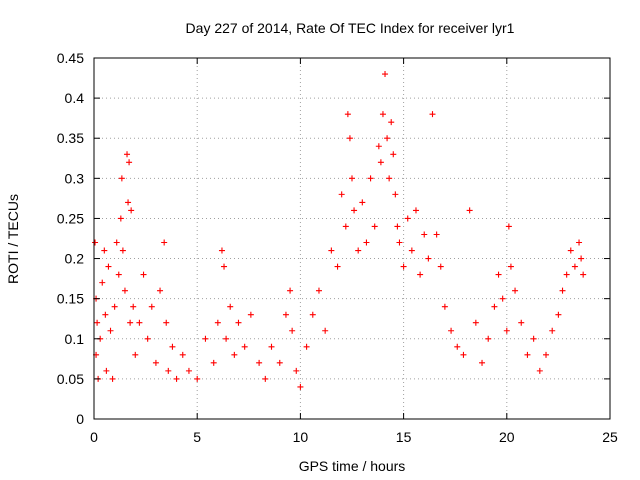  What do you see at coordinates (75, 259) in the screenshot?
I see `y-tick-label: 0.2` at bounding box center [75, 259].